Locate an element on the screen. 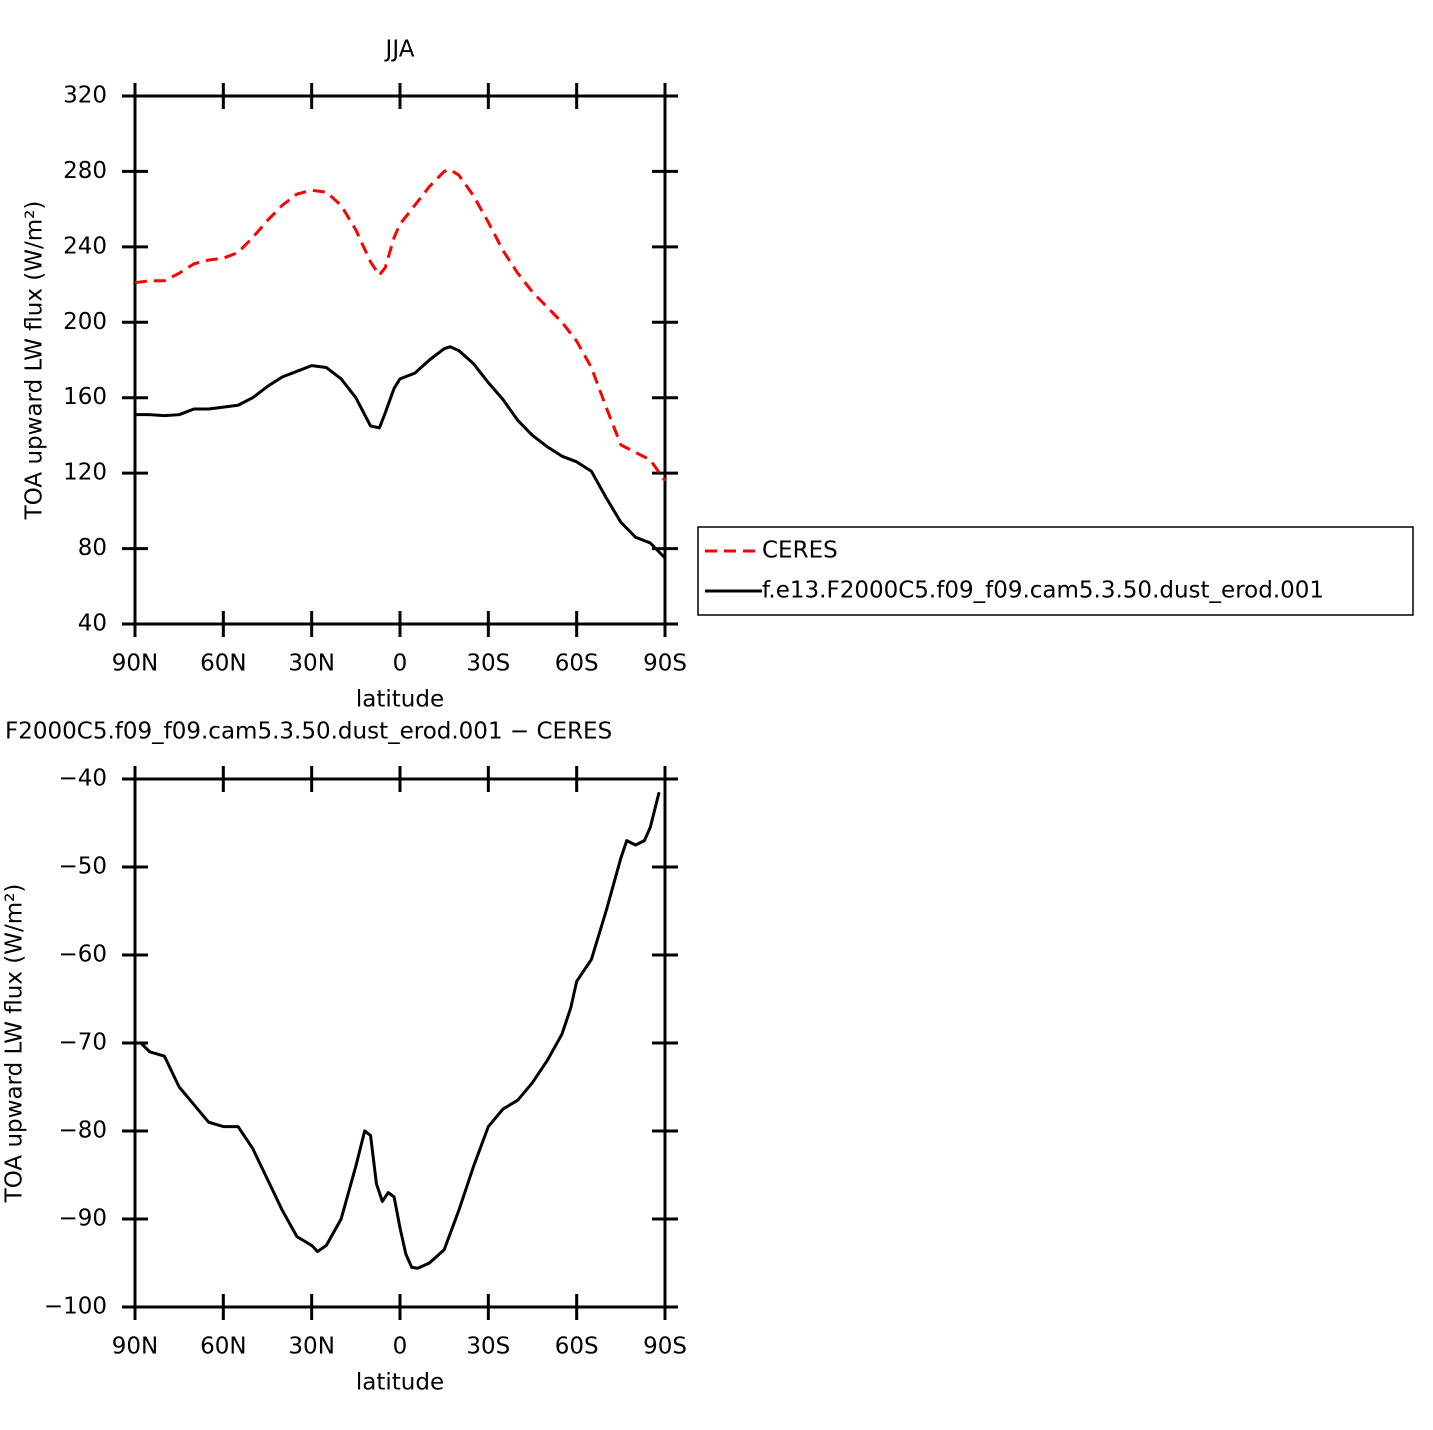  y-tick-label: 160 is located at coordinates (85, 397).